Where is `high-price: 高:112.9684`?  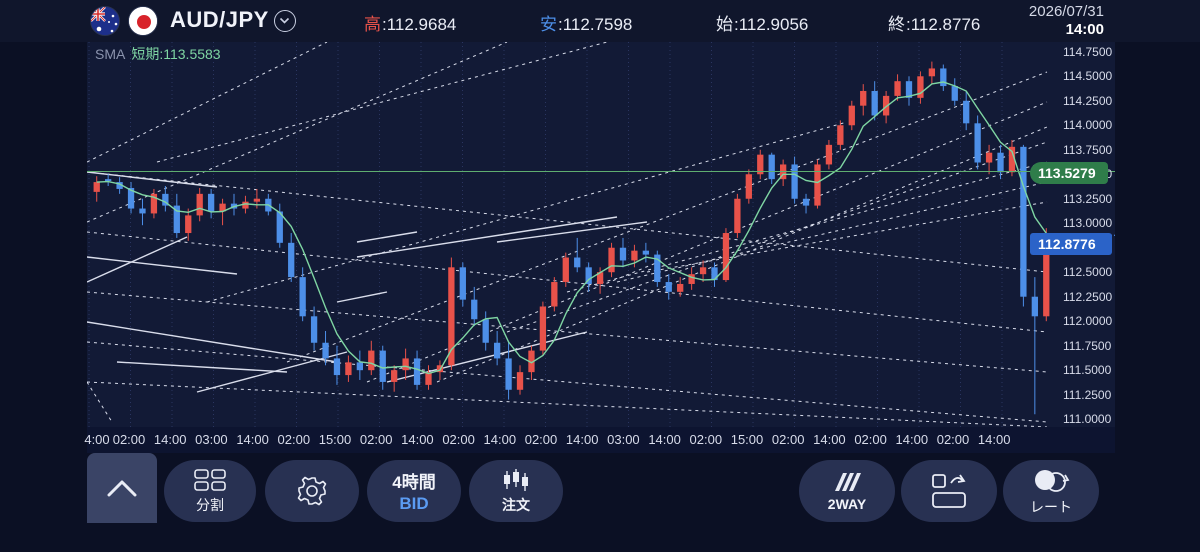
high-price: 高:112.9684 is located at coordinates (410, 22).